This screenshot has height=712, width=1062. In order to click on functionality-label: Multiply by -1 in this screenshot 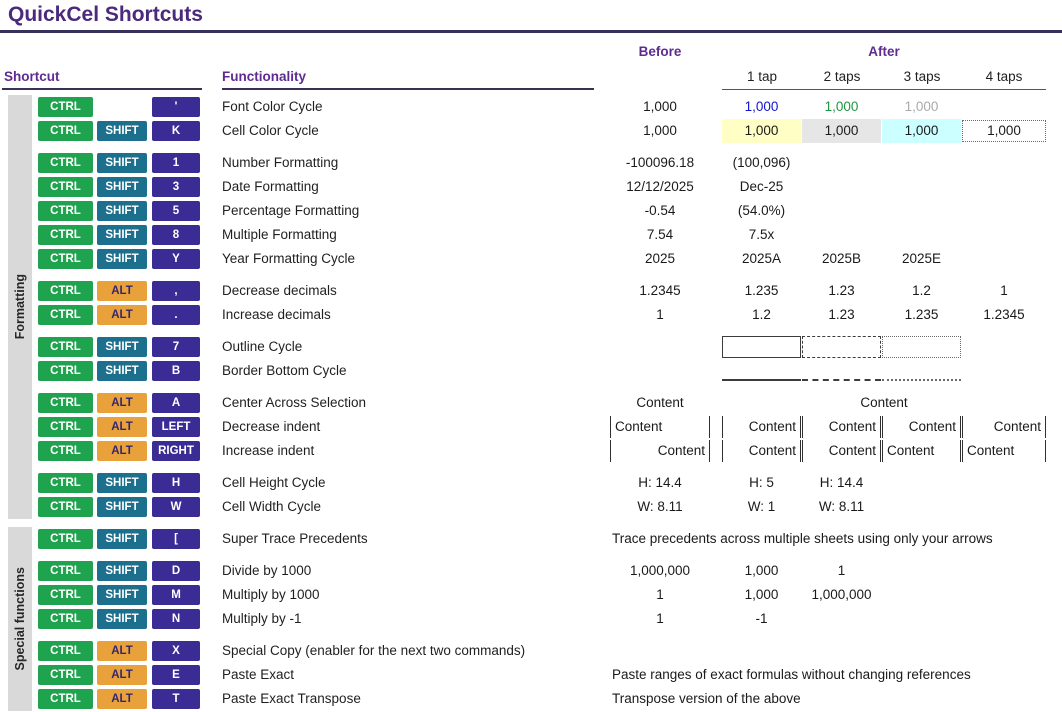, I will do `click(262, 618)`.